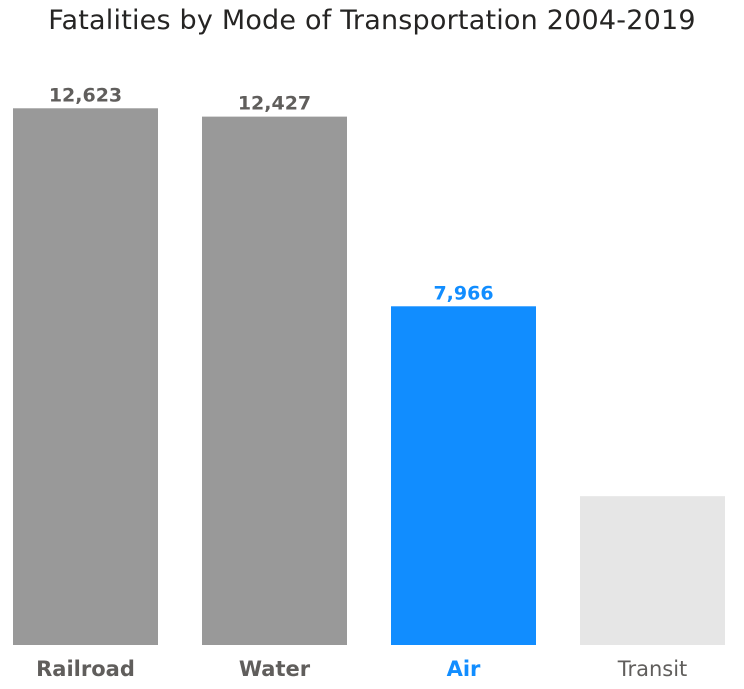 The width and height of the screenshot is (744, 689). I want to click on bar-transit, so click(652, 570).